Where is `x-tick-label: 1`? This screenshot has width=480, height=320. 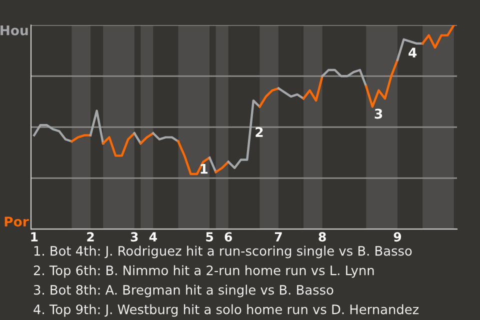 x-tick-label: 1 is located at coordinates (34, 237).